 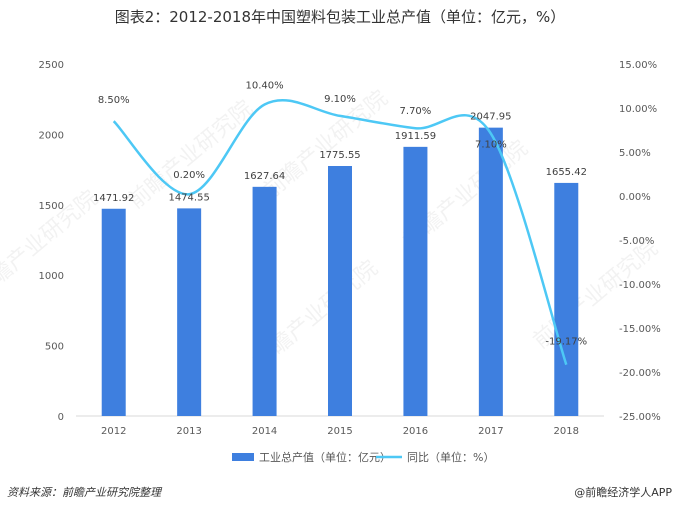 What do you see at coordinates (264, 176) in the screenshot?
I see `bar-value-label: 1627.64` at bounding box center [264, 176].